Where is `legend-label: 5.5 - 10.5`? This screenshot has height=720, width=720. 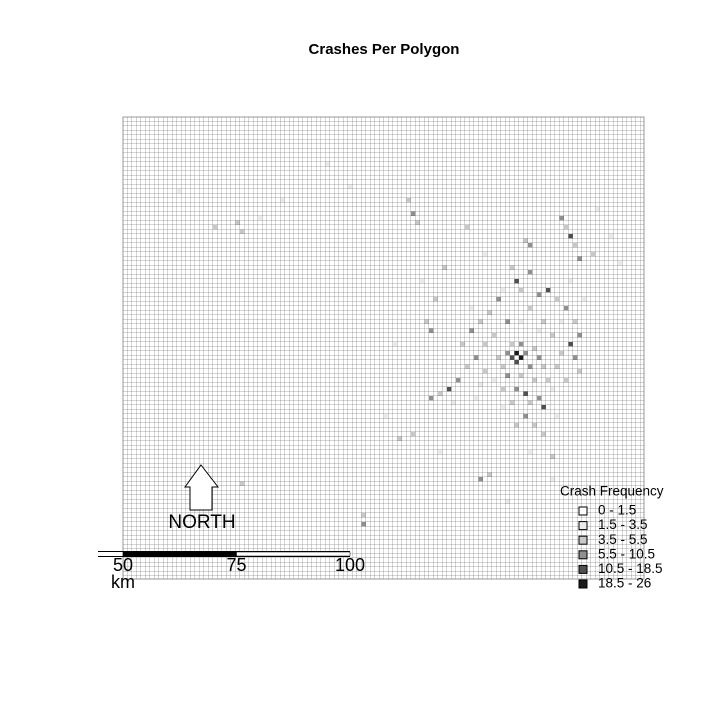
legend-label: 5.5 - 10.5 is located at coordinates (626, 553).